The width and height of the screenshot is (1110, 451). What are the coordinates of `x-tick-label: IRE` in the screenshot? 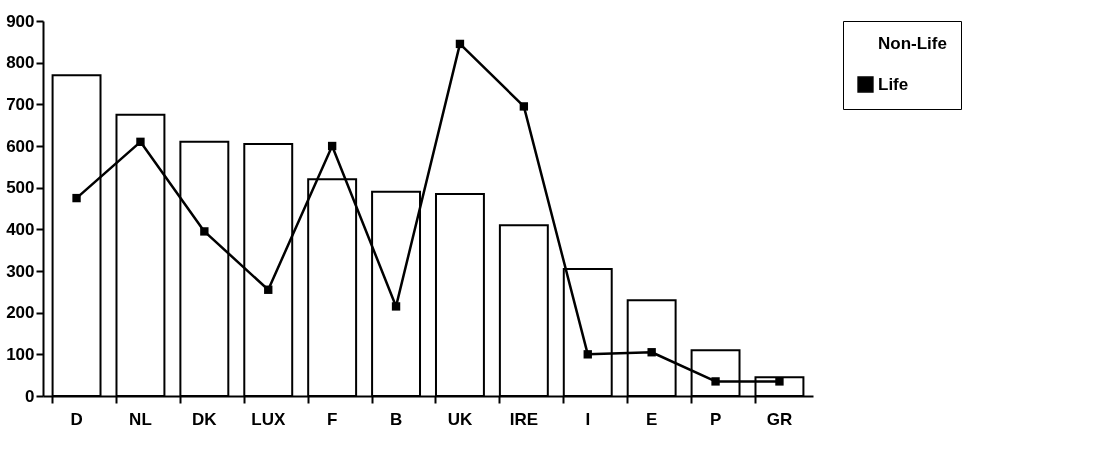 It's located at (524, 419).